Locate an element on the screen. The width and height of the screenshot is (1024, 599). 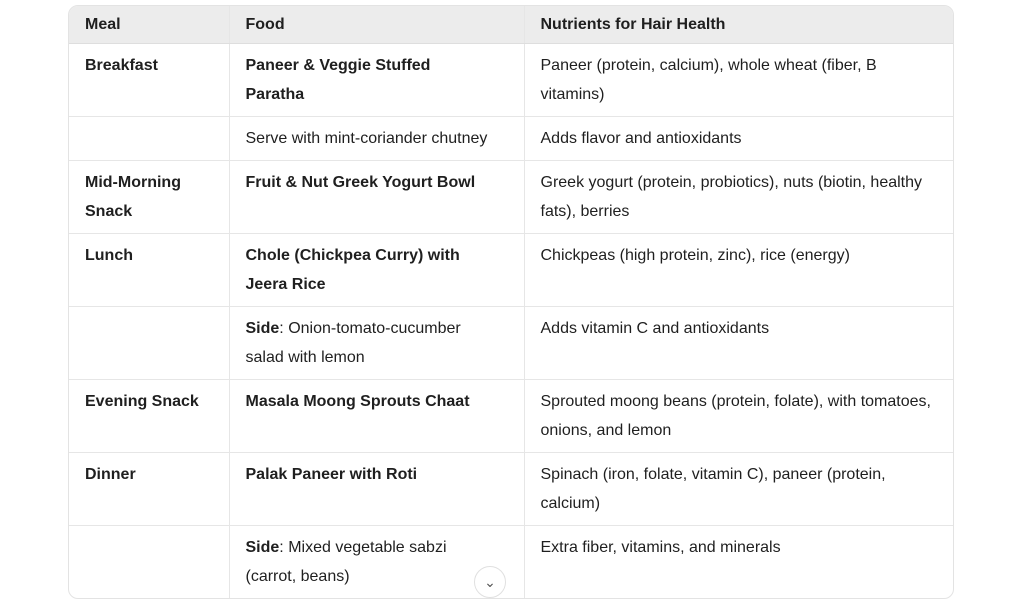
meal-cell: Breakfast is located at coordinates (149, 80).